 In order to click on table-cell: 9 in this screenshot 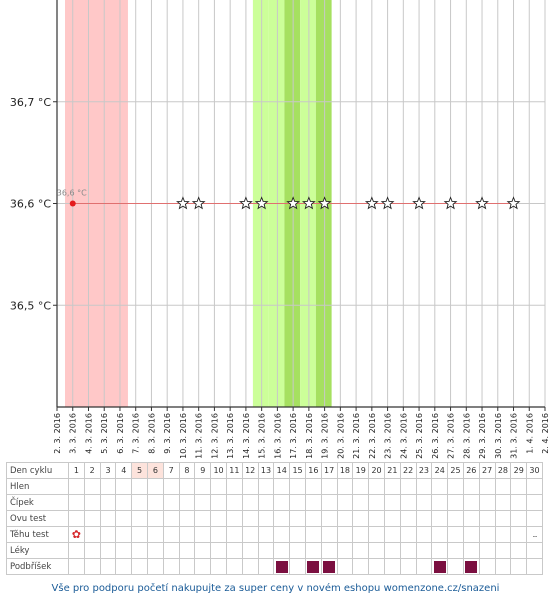, I will do `click(203, 470)`.